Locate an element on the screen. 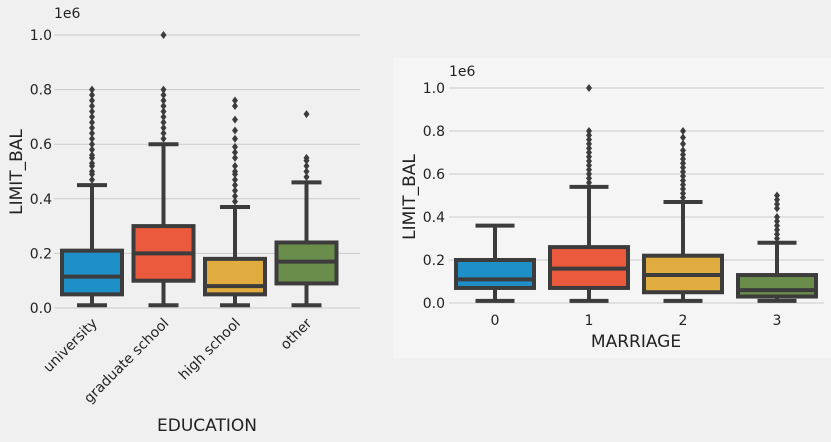 This screenshot has height=442, width=831. x-tick-label: other is located at coordinates (297, 334).